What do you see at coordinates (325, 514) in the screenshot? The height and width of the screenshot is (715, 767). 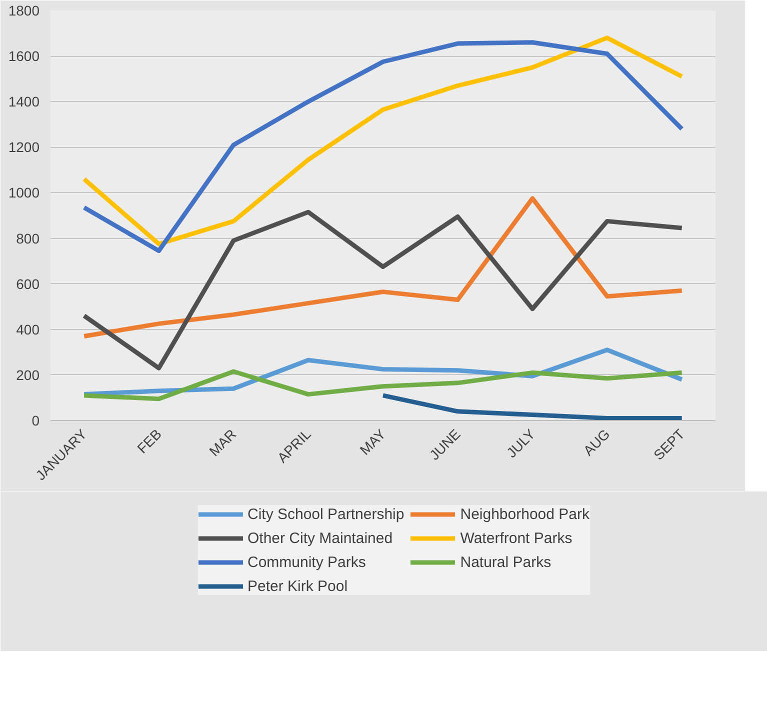 I see `legend-label: City School Partnership` at bounding box center [325, 514].